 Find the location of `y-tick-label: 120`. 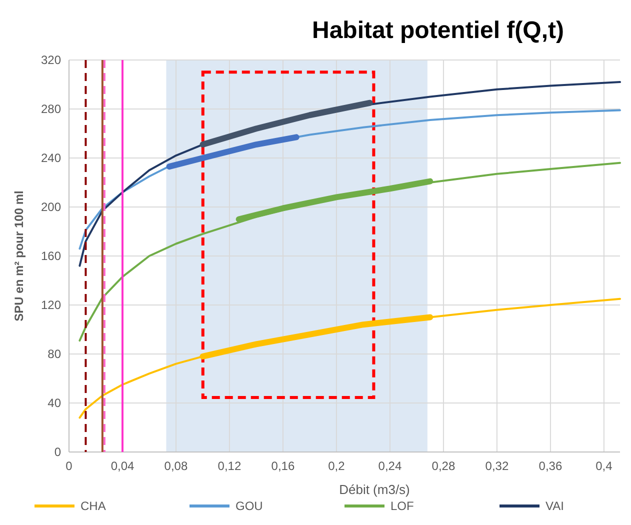

y-tick-label: 120 is located at coordinates (51, 305).